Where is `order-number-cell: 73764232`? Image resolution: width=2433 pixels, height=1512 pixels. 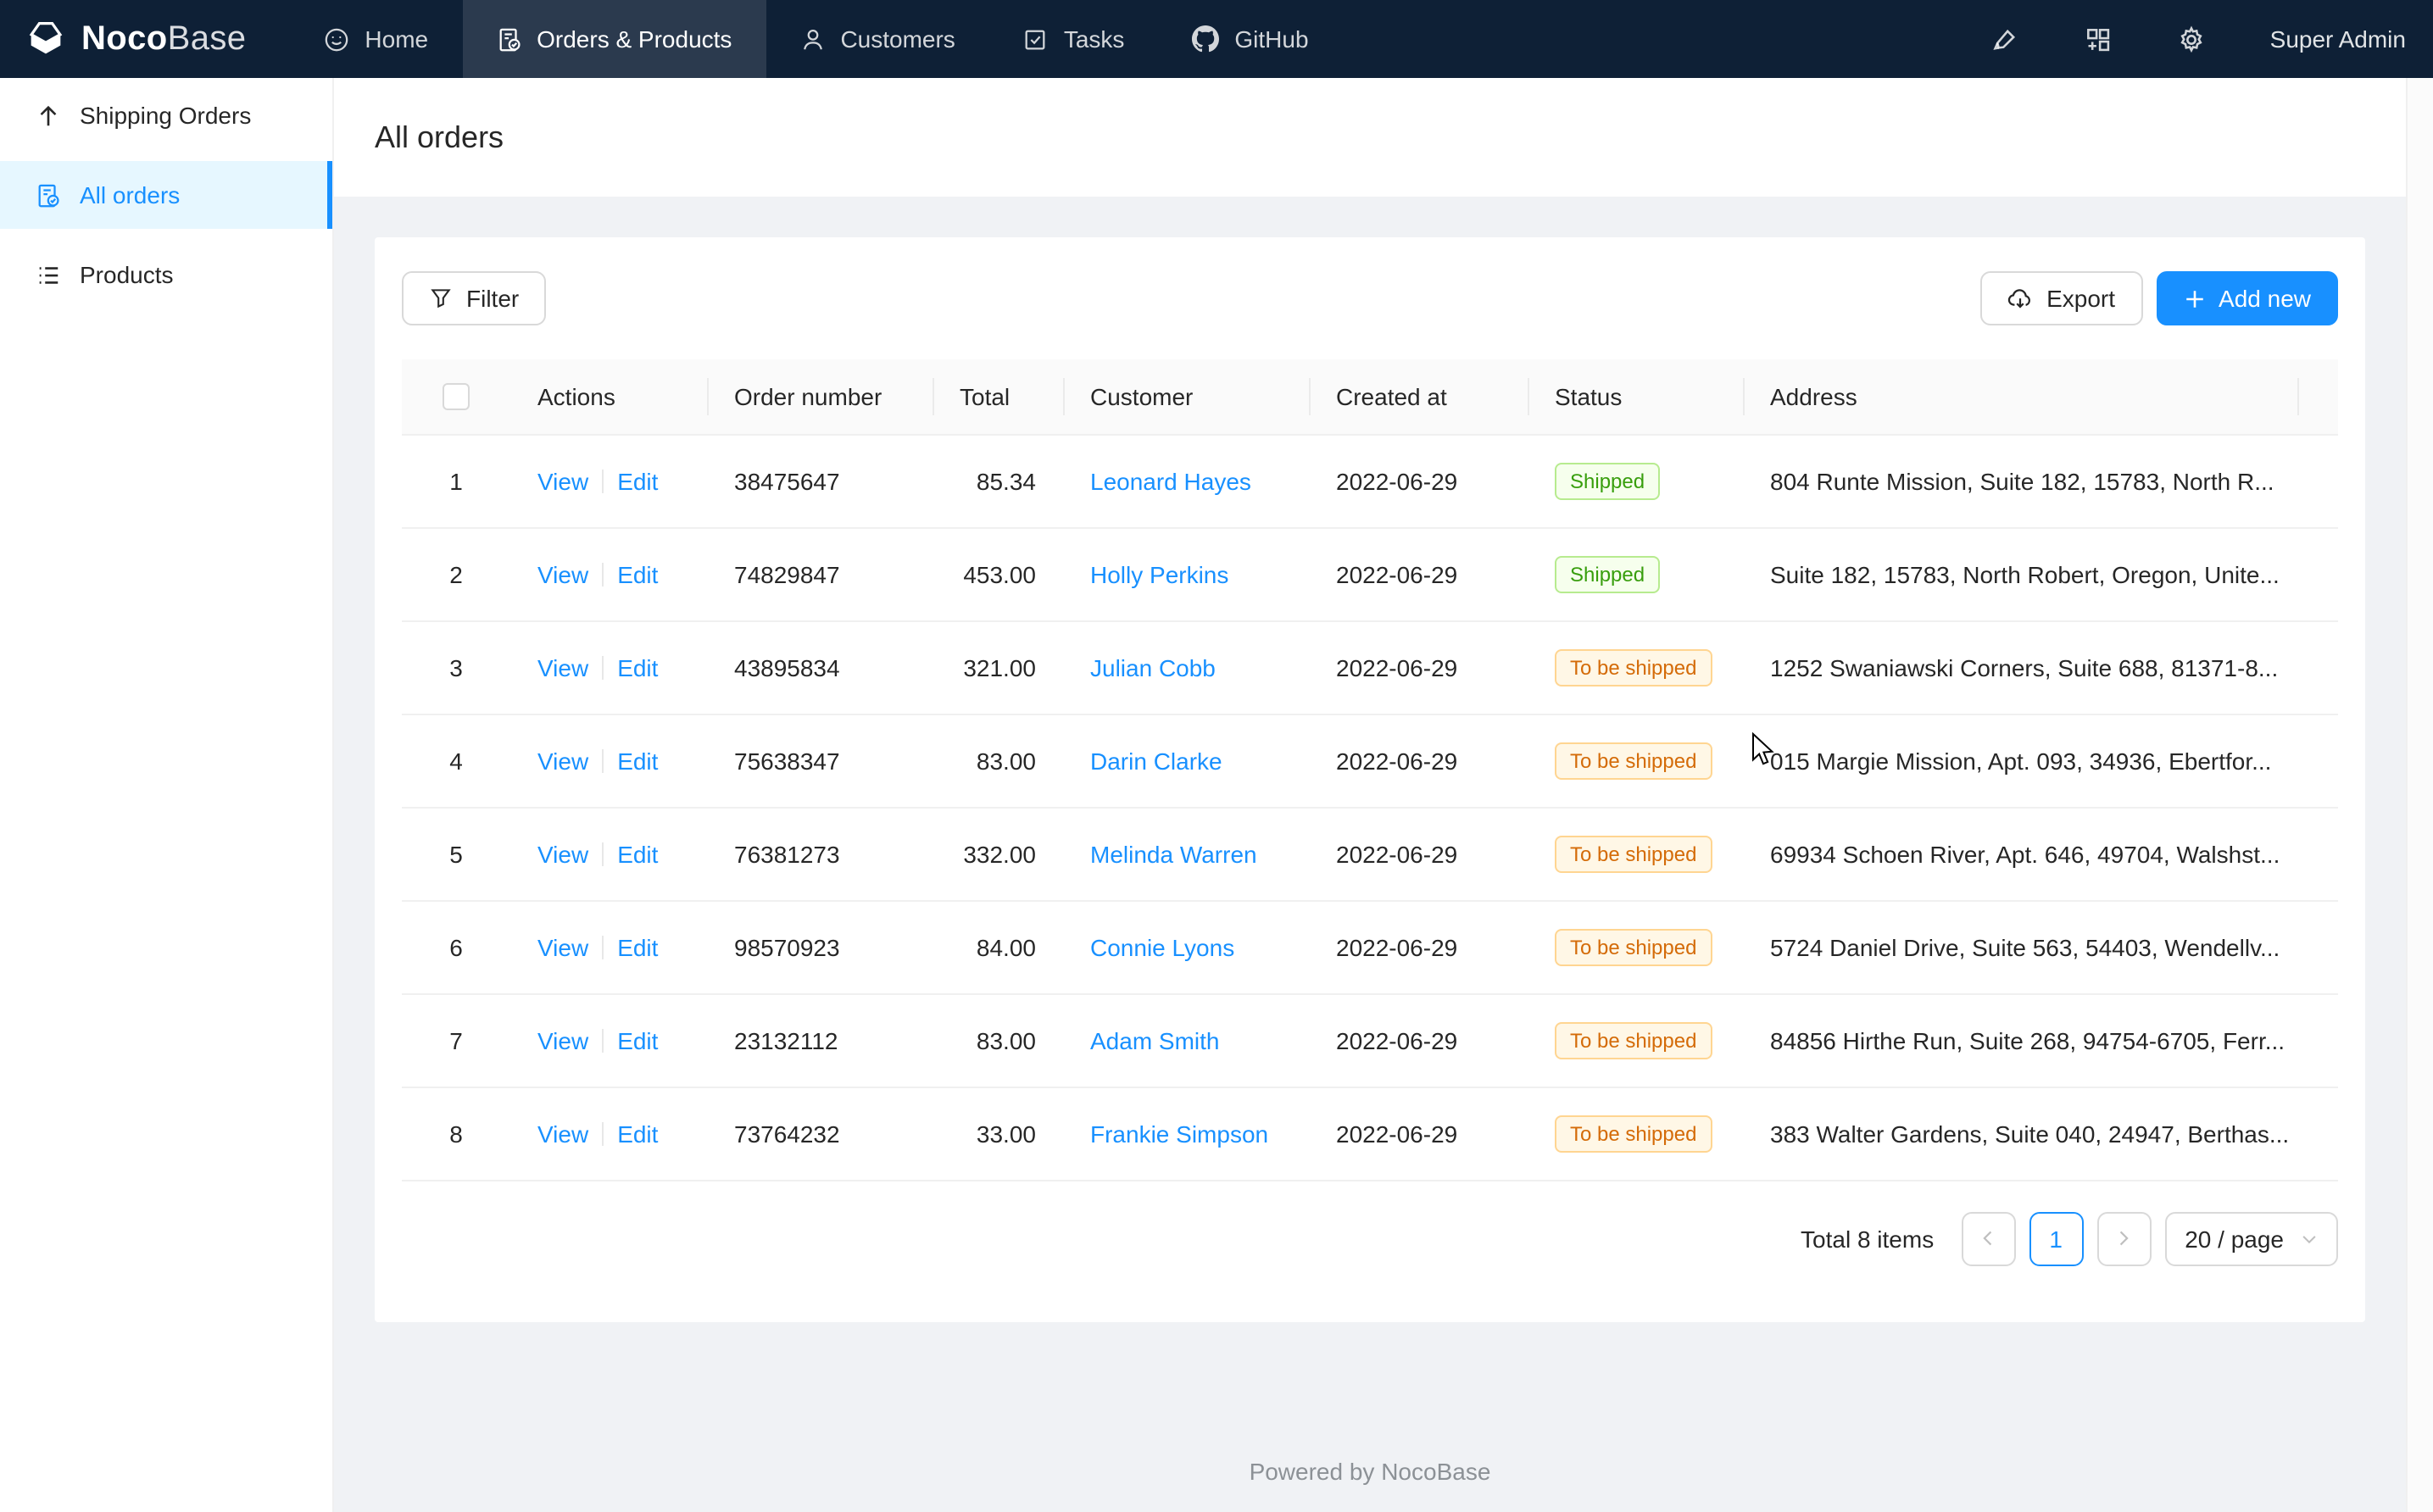
order-number-cell: 73764232 is located at coordinates (820, 1134).